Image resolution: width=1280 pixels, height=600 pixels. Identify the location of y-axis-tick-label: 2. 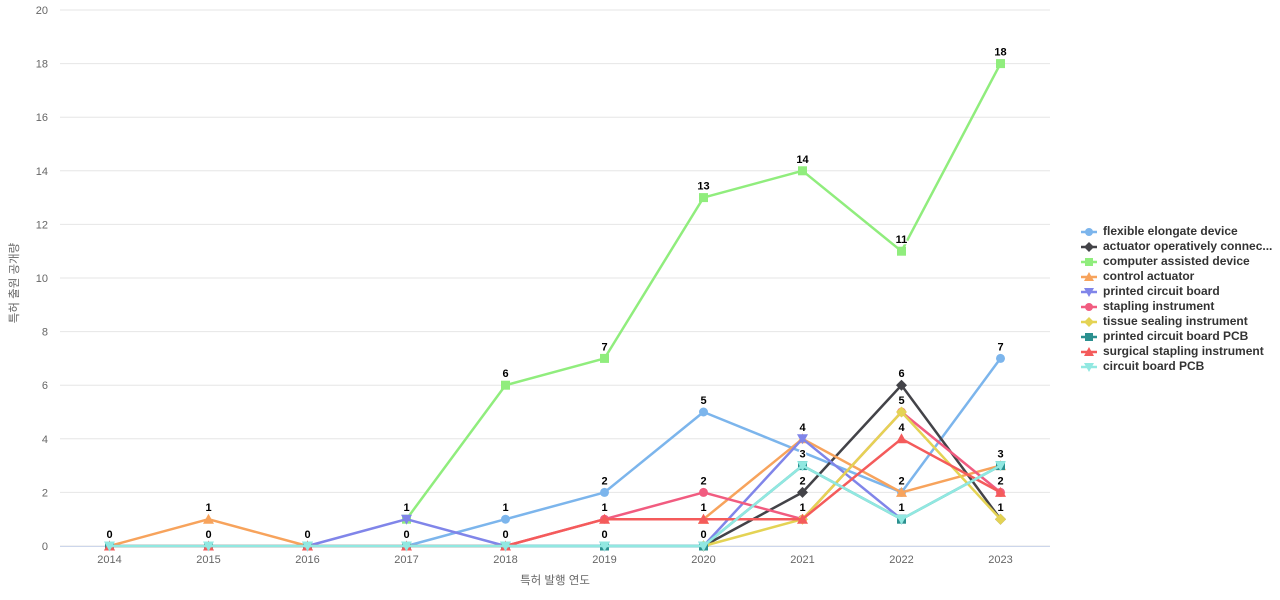
(45, 493).